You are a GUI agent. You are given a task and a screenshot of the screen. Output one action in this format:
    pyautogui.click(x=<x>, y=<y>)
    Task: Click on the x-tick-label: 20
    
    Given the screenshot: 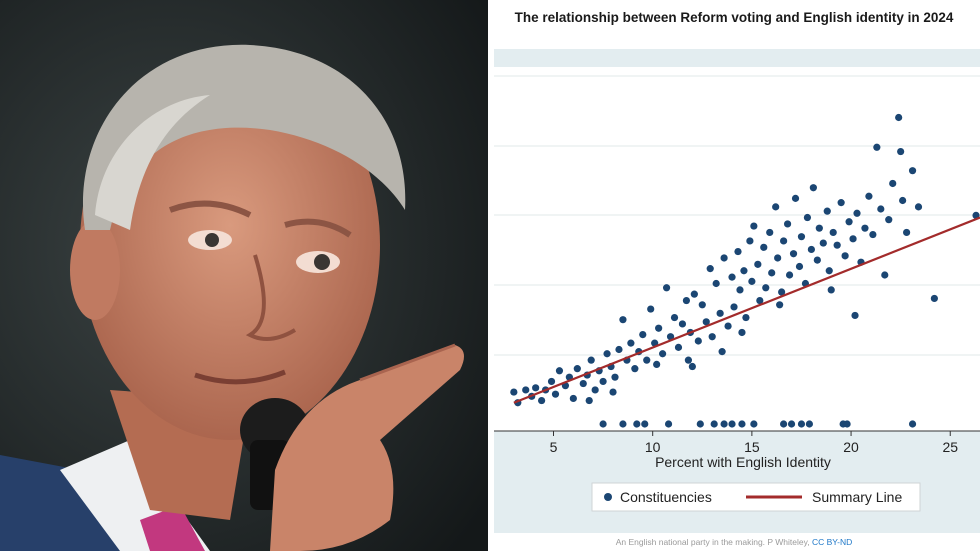 What is the action you would take?
    pyautogui.click(x=851, y=447)
    